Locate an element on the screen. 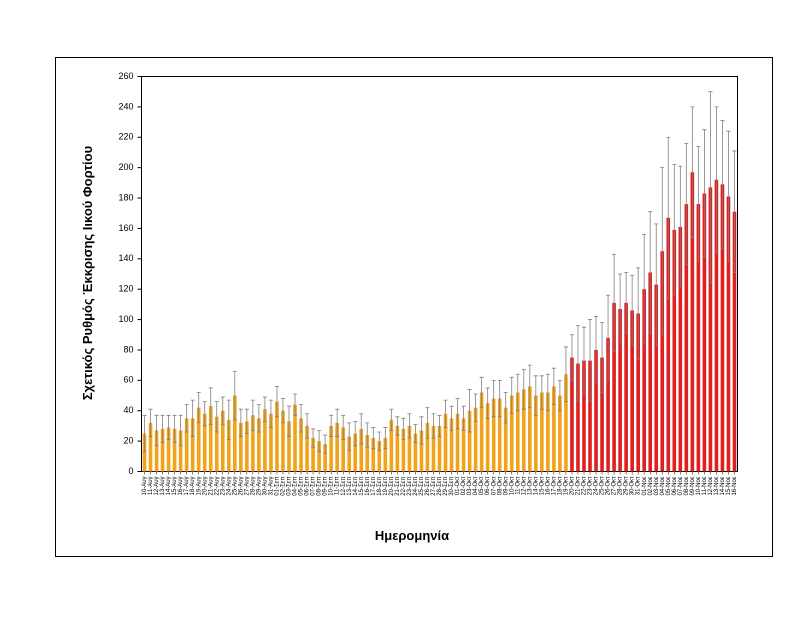  x-tick-label: 22-Σεπ is located at coordinates (404, 486).